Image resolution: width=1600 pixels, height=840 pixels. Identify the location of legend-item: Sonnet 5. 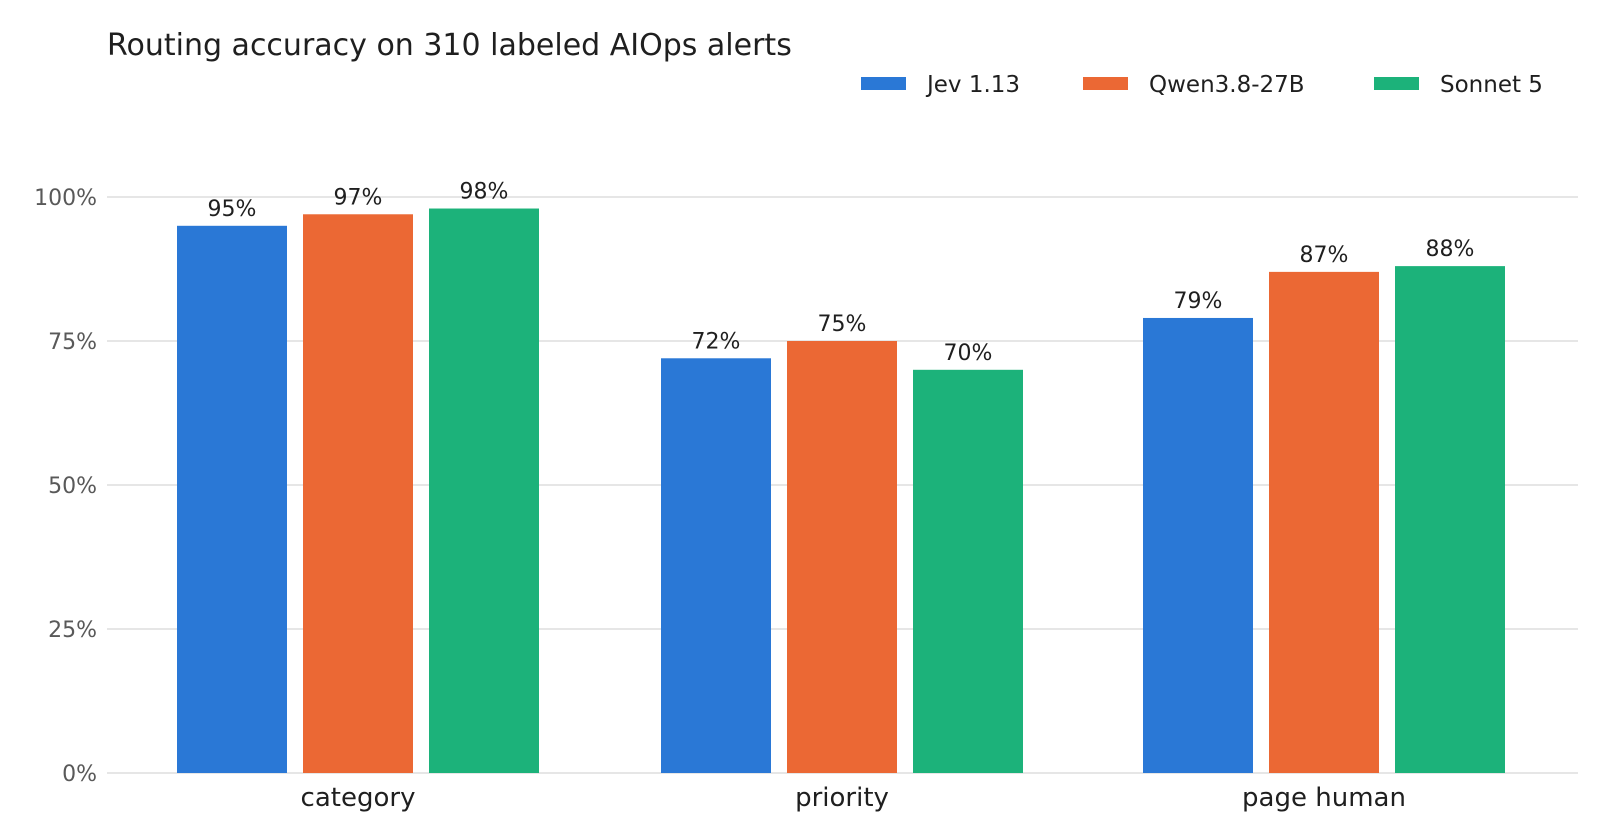
(1458, 85).